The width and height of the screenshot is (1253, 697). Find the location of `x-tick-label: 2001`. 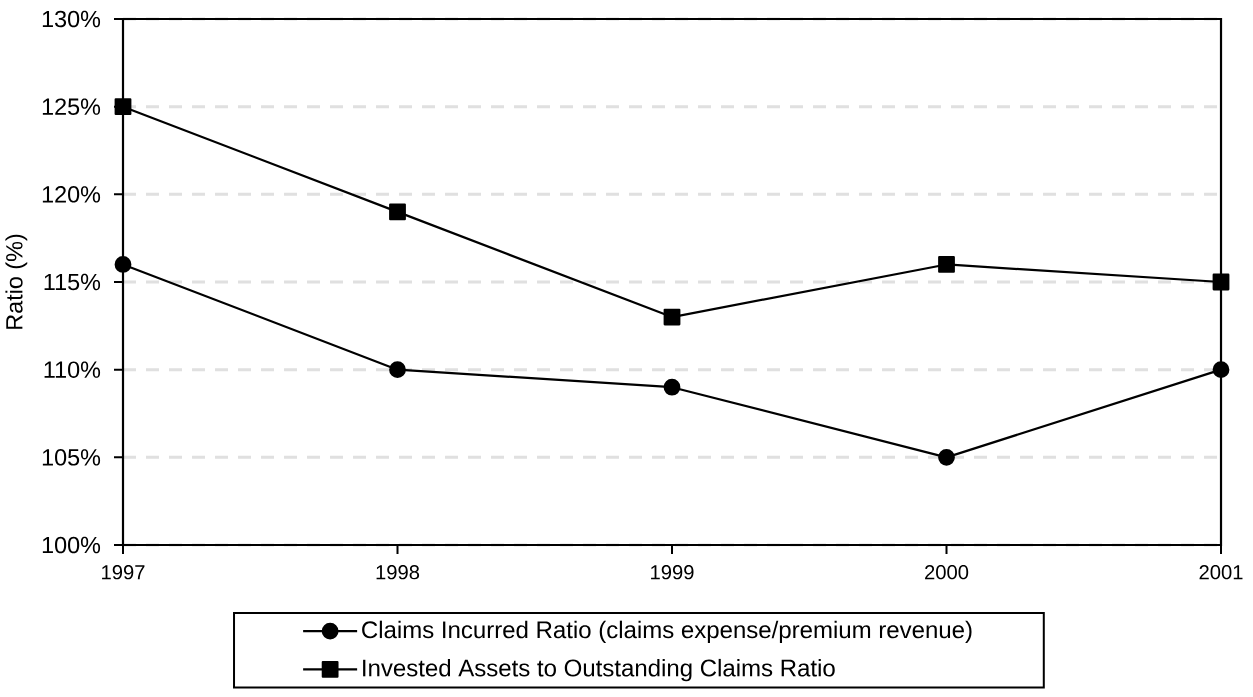

x-tick-label: 2001 is located at coordinates (1221, 572).